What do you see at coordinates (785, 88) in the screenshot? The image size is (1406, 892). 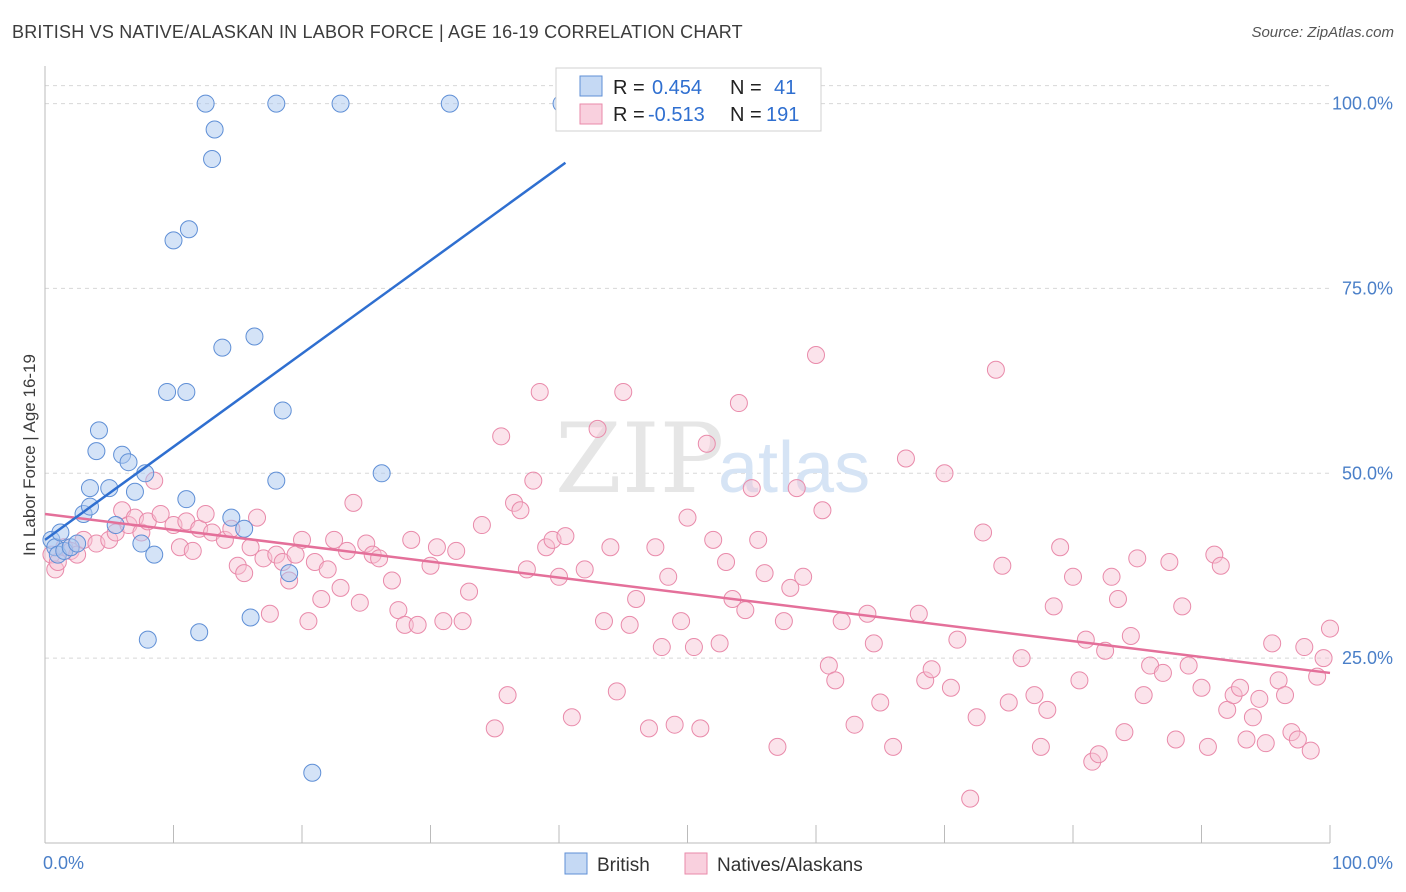 I see `legend-british-n-value: 41` at bounding box center [785, 88].